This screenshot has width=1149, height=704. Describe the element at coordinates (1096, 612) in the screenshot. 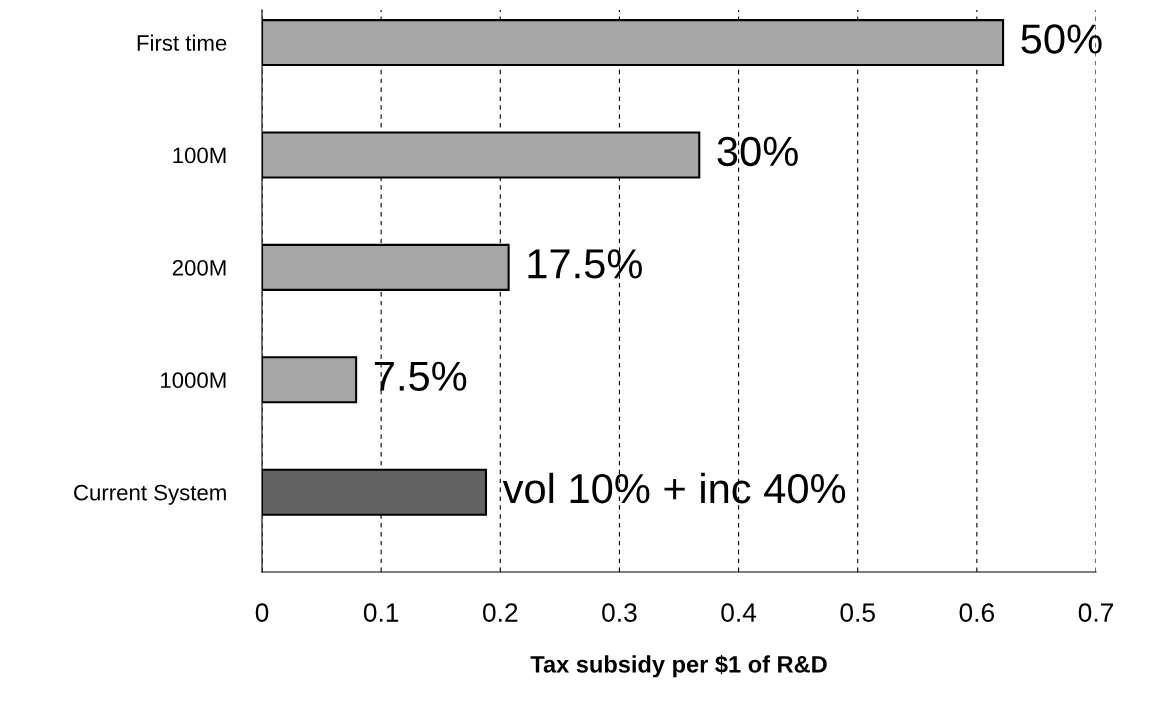

I see `x-tick-label: 0.7` at that location.